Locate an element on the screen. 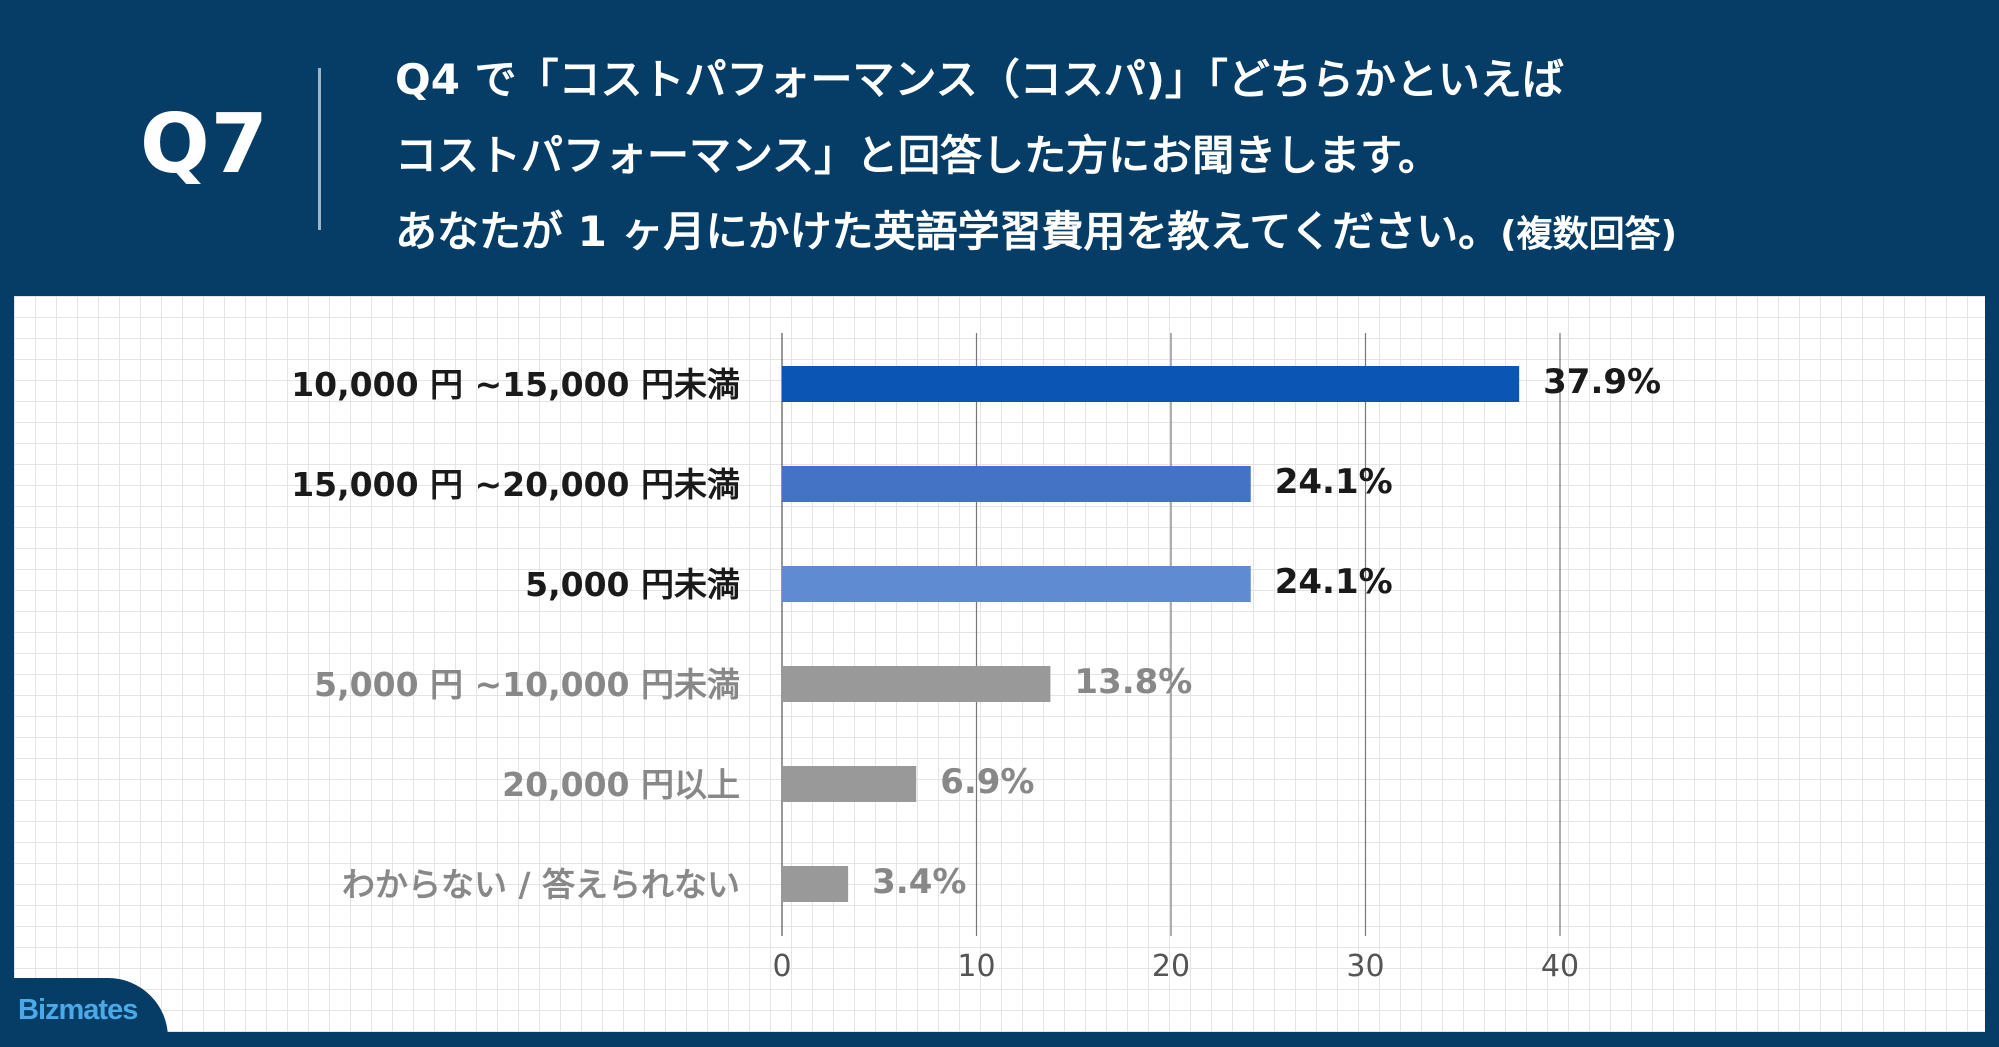 This screenshot has height=1047, width=1999. question-line-1: Q4 で「コストパフォーマンス（コスパ)」「どちらかといえば is located at coordinates (979, 79).